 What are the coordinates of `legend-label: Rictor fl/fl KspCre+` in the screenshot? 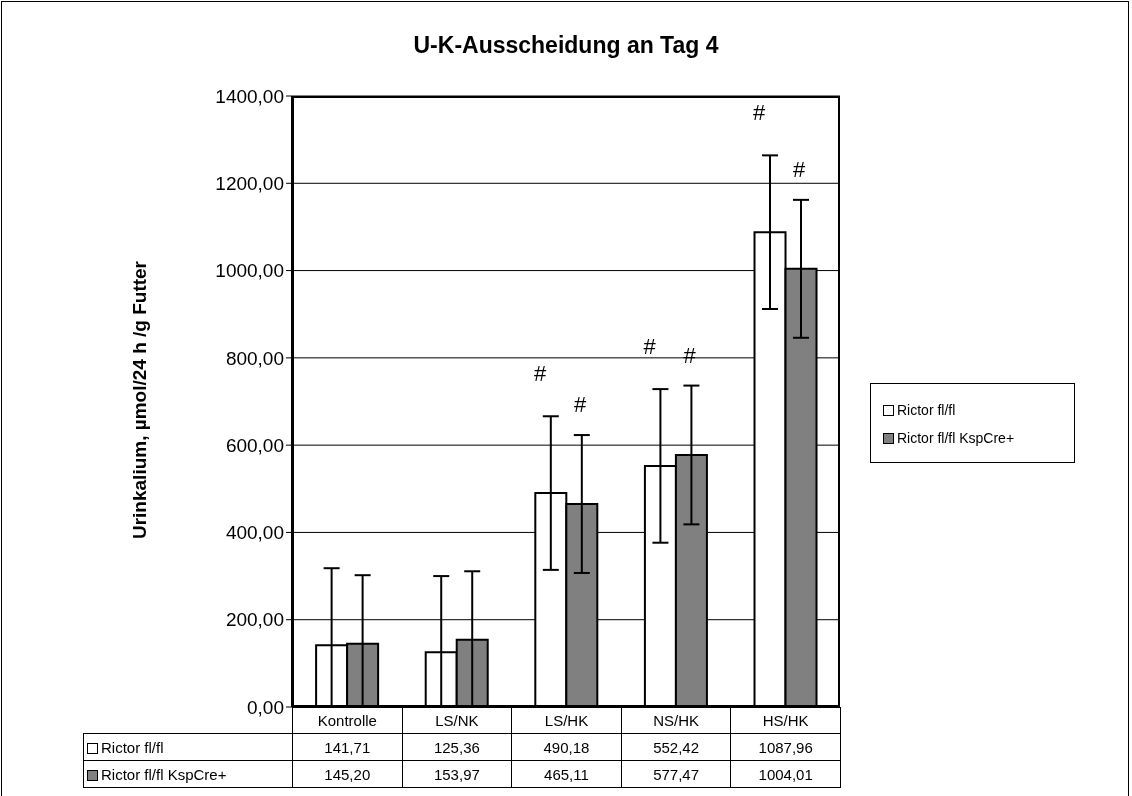 It's located at (956, 438).